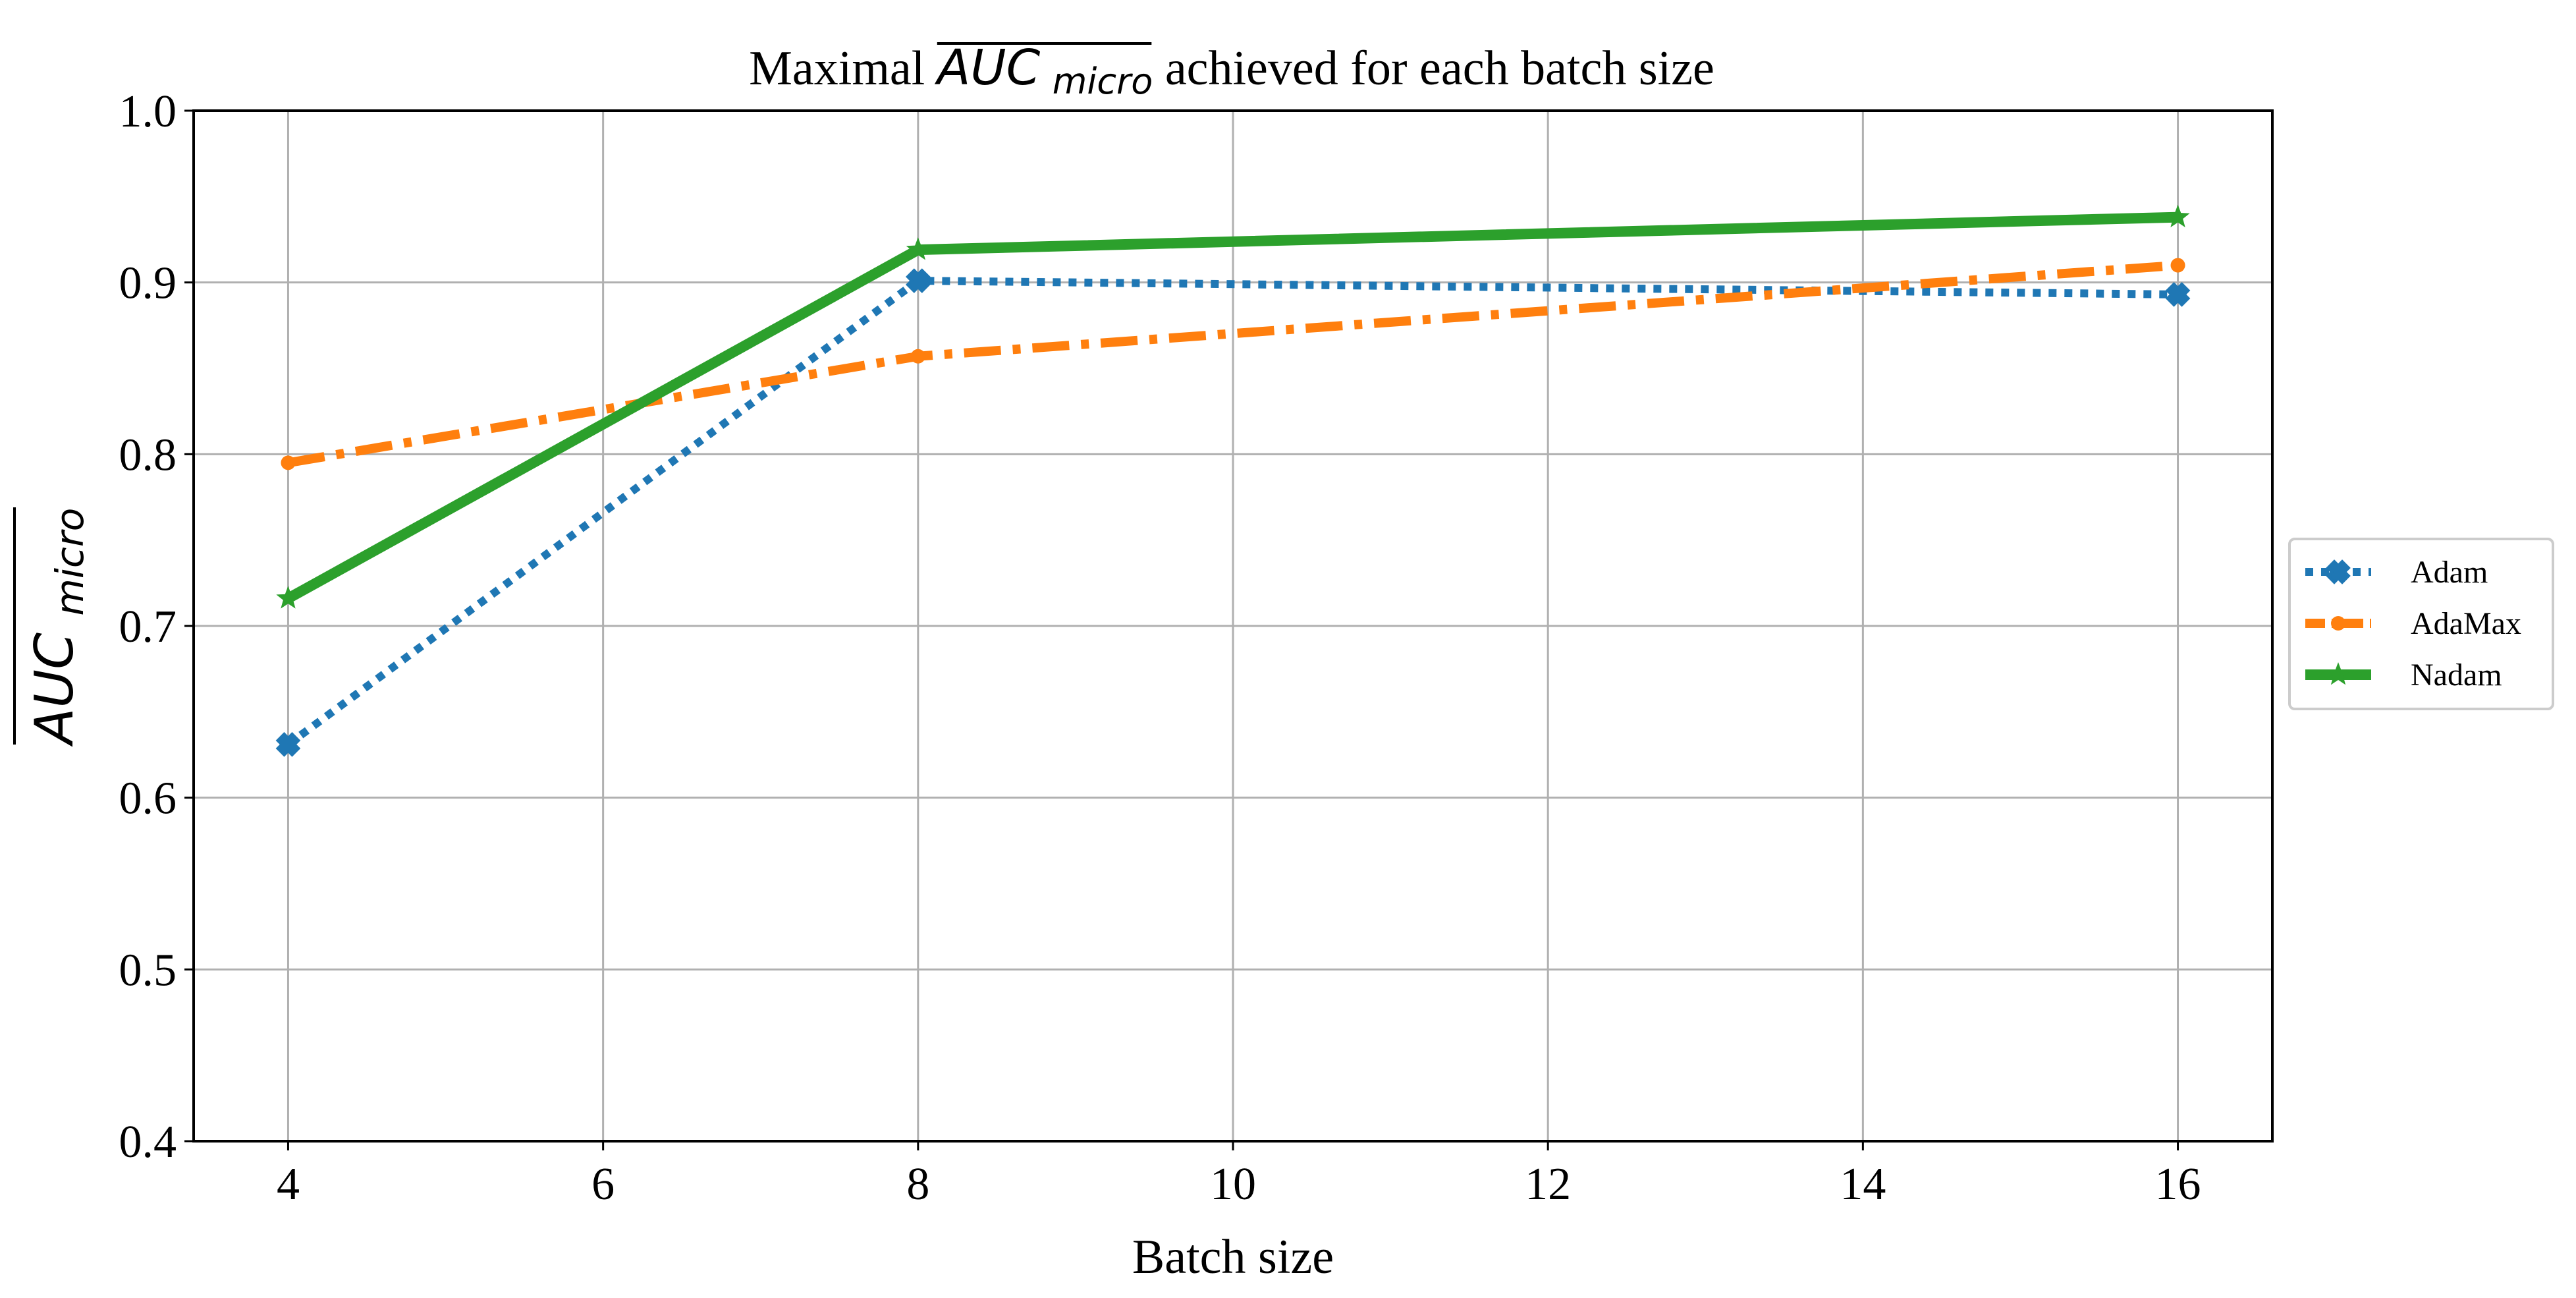 The width and height of the screenshot is (2576, 1298). I want to click on legend-label-nadam: Nadam, so click(2456, 675).